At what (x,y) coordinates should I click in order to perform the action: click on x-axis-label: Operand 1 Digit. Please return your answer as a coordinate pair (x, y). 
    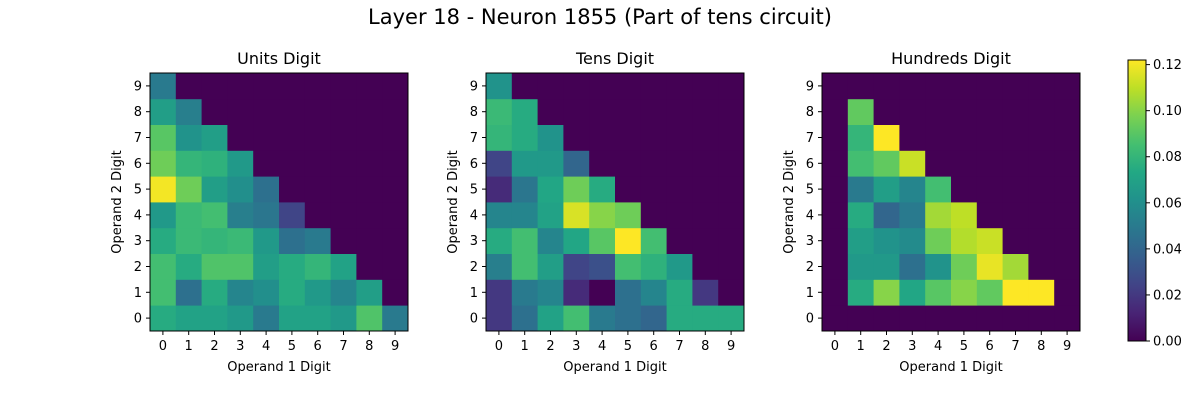
    Looking at the image, I should click on (950, 367).